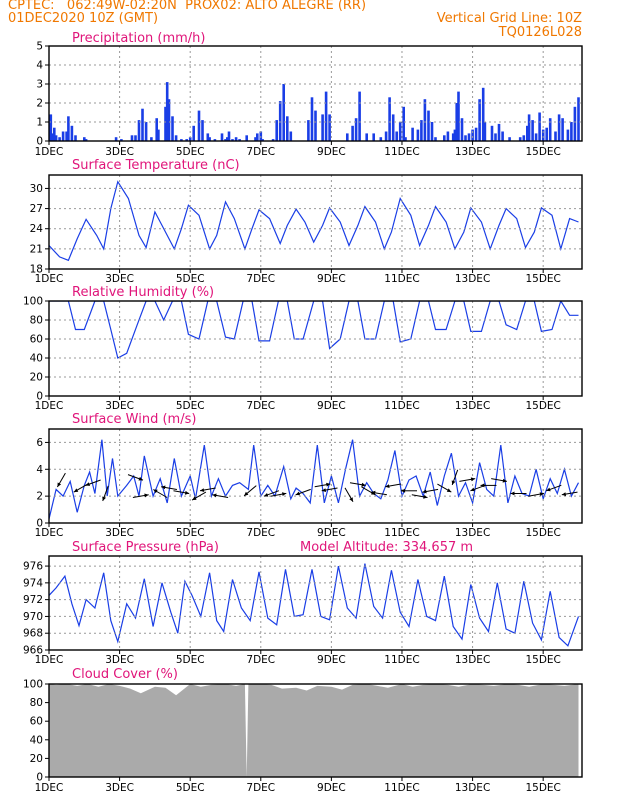 The width and height of the screenshot is (618, 800). What do you see at coordinates (49, 279) in the screenshot?
I see `temp-xtick-label: 1DEC` at bounding box center [49, 279].